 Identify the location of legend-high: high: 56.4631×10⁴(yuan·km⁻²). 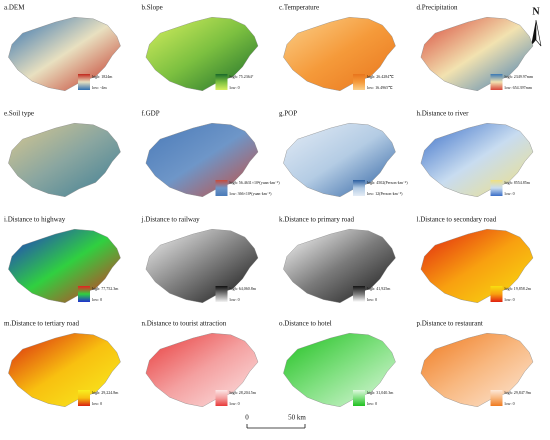
(255, 182).